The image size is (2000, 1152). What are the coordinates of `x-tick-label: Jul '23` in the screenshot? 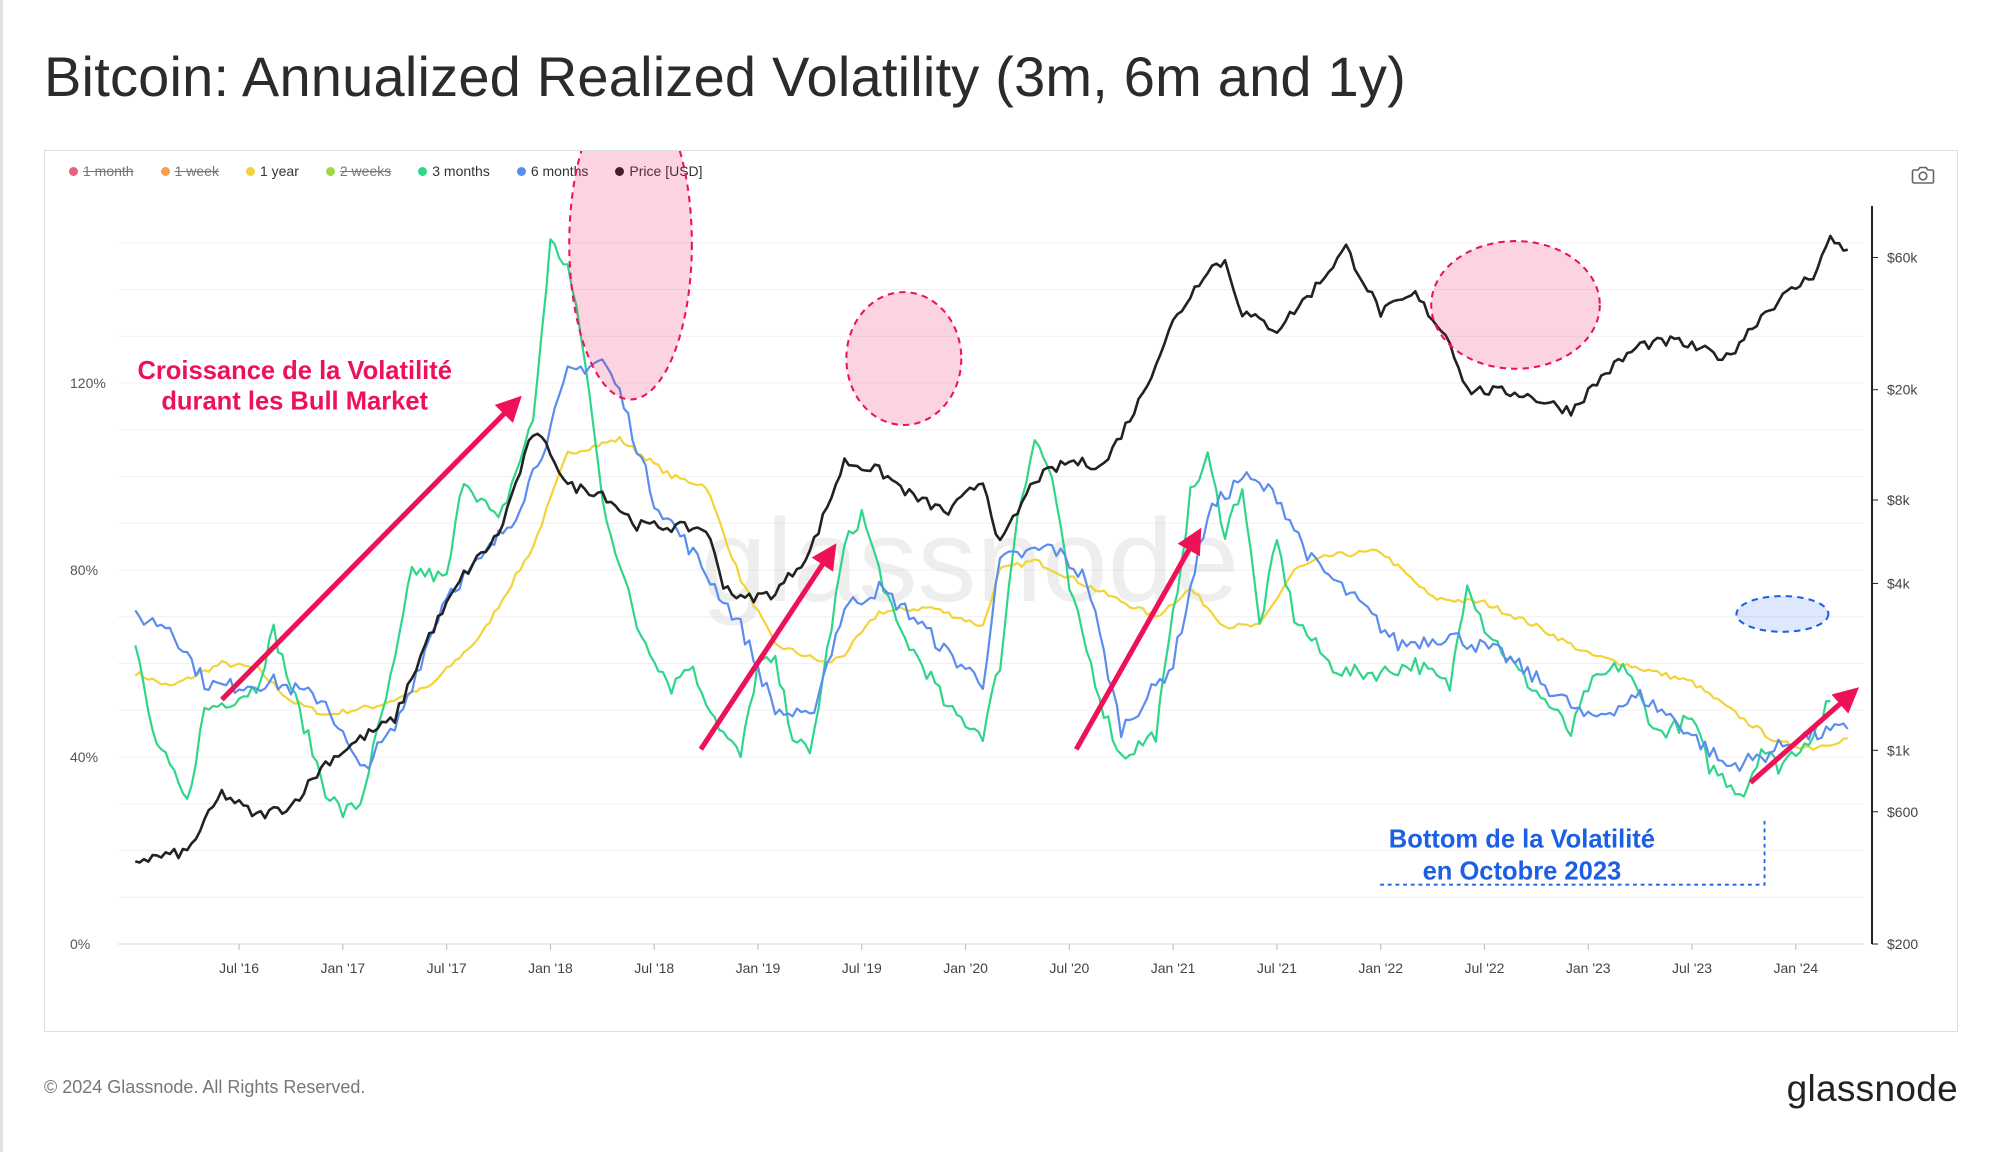 It's located at (1692, 968).